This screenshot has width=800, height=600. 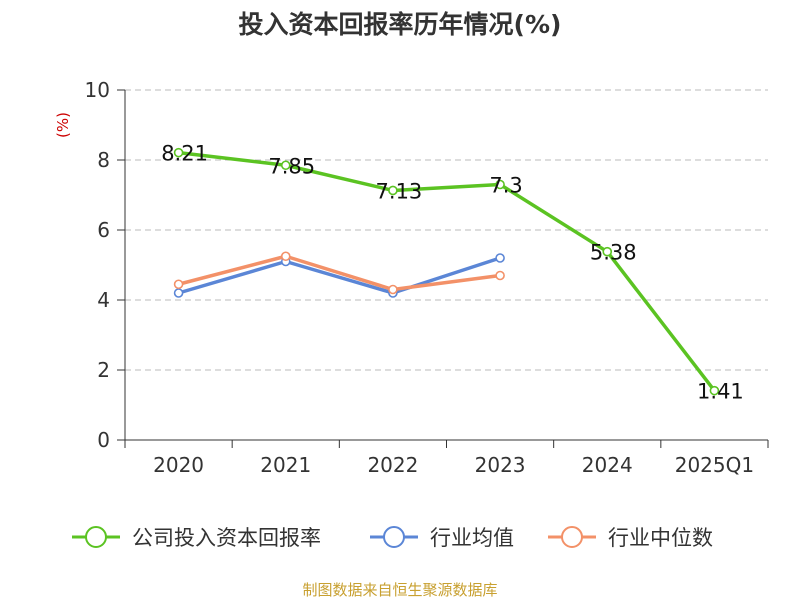 What do you see at coordinates (714, 465) in the screenshot?
I see `x-tick-label: 2025Q1` at bounding box center [714, 465].